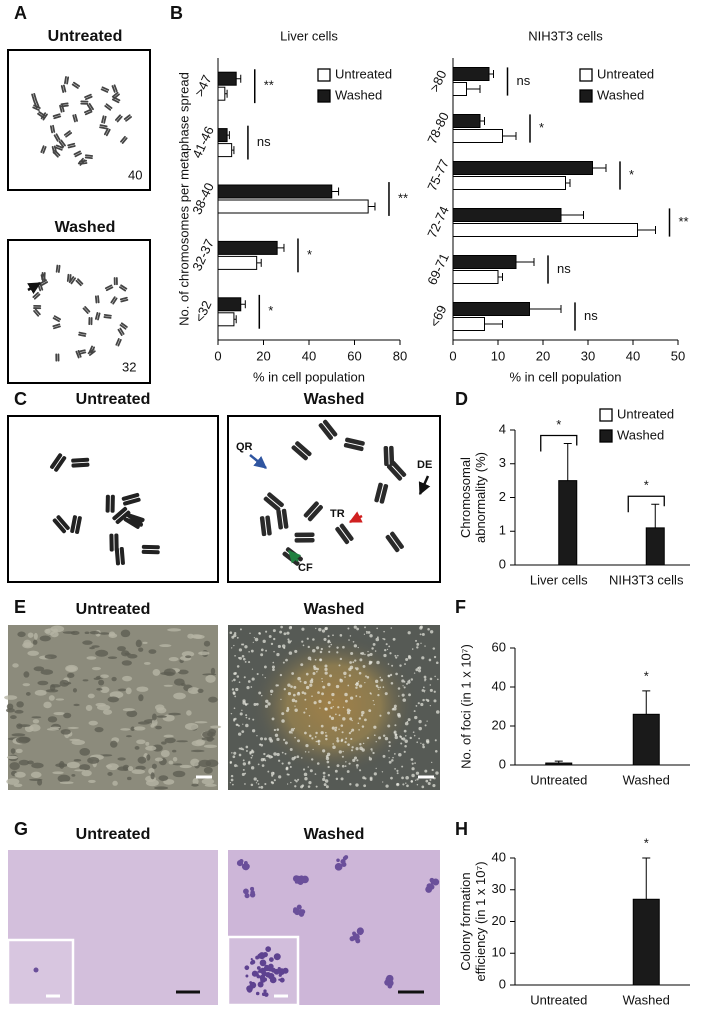 The height and width of the screenshot is (1015, 712). I want to click on panel-label: A, so click(20, 13).